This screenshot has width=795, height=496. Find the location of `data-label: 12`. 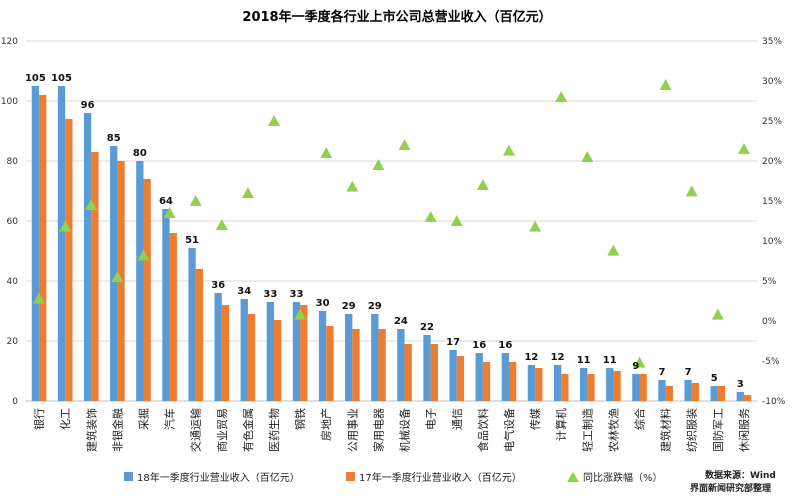

data-label: 12 is located at coordinates (531, 357).